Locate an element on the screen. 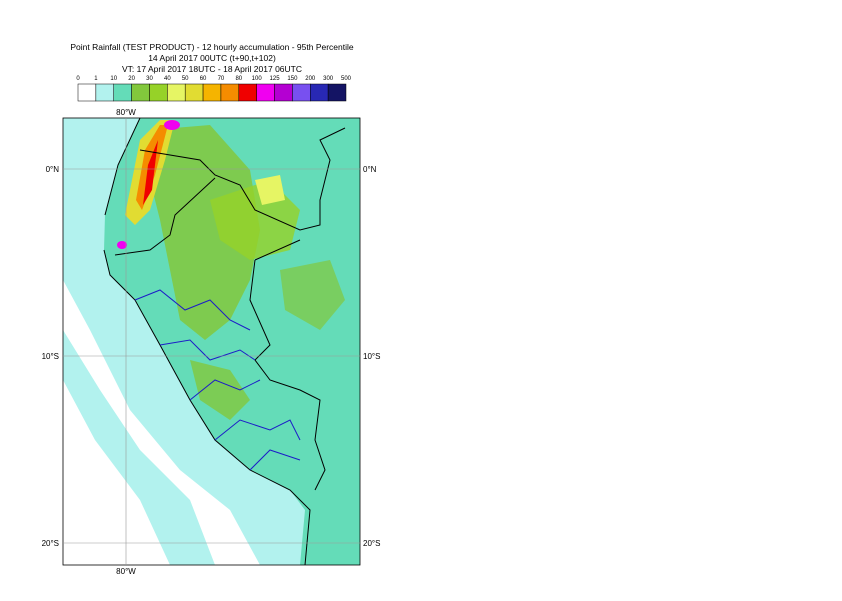 This screenshot has height=601, width=842. legend-label: 10 is located at coordinates (113, 79).